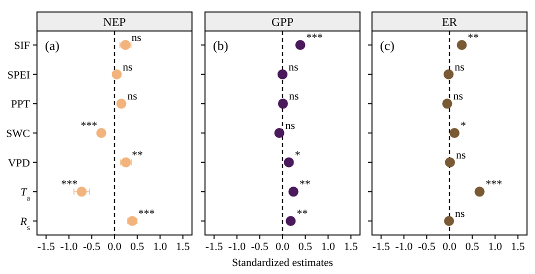 The width and height of the screenshot is (535, 274). I want to click on chart-title: NEP, so click(114, 22).